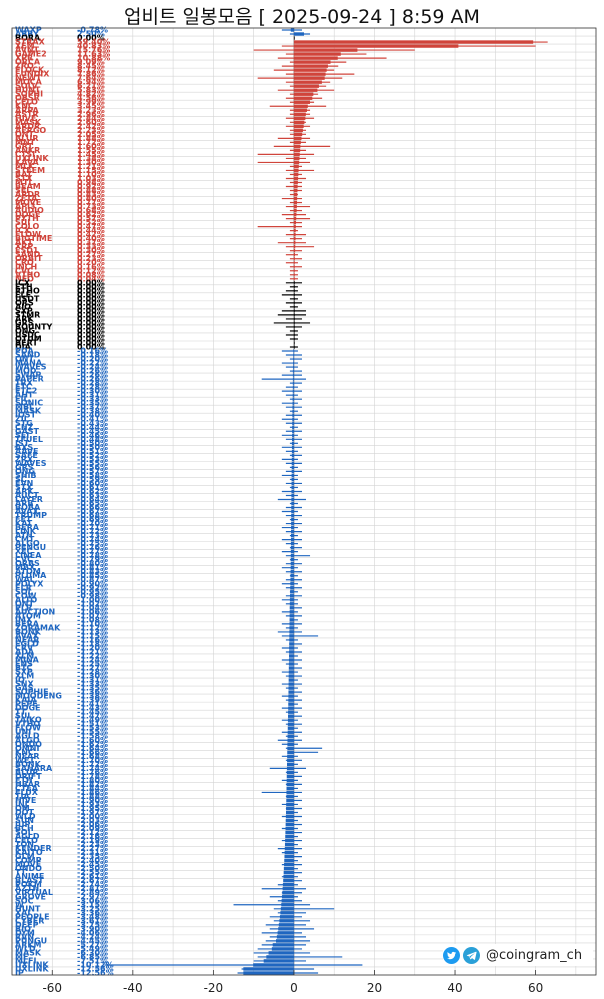  What do you see at coordinates (22, 419) in the screenshot?
I see `row-label: ZIL` at bounding box center [22, 419].